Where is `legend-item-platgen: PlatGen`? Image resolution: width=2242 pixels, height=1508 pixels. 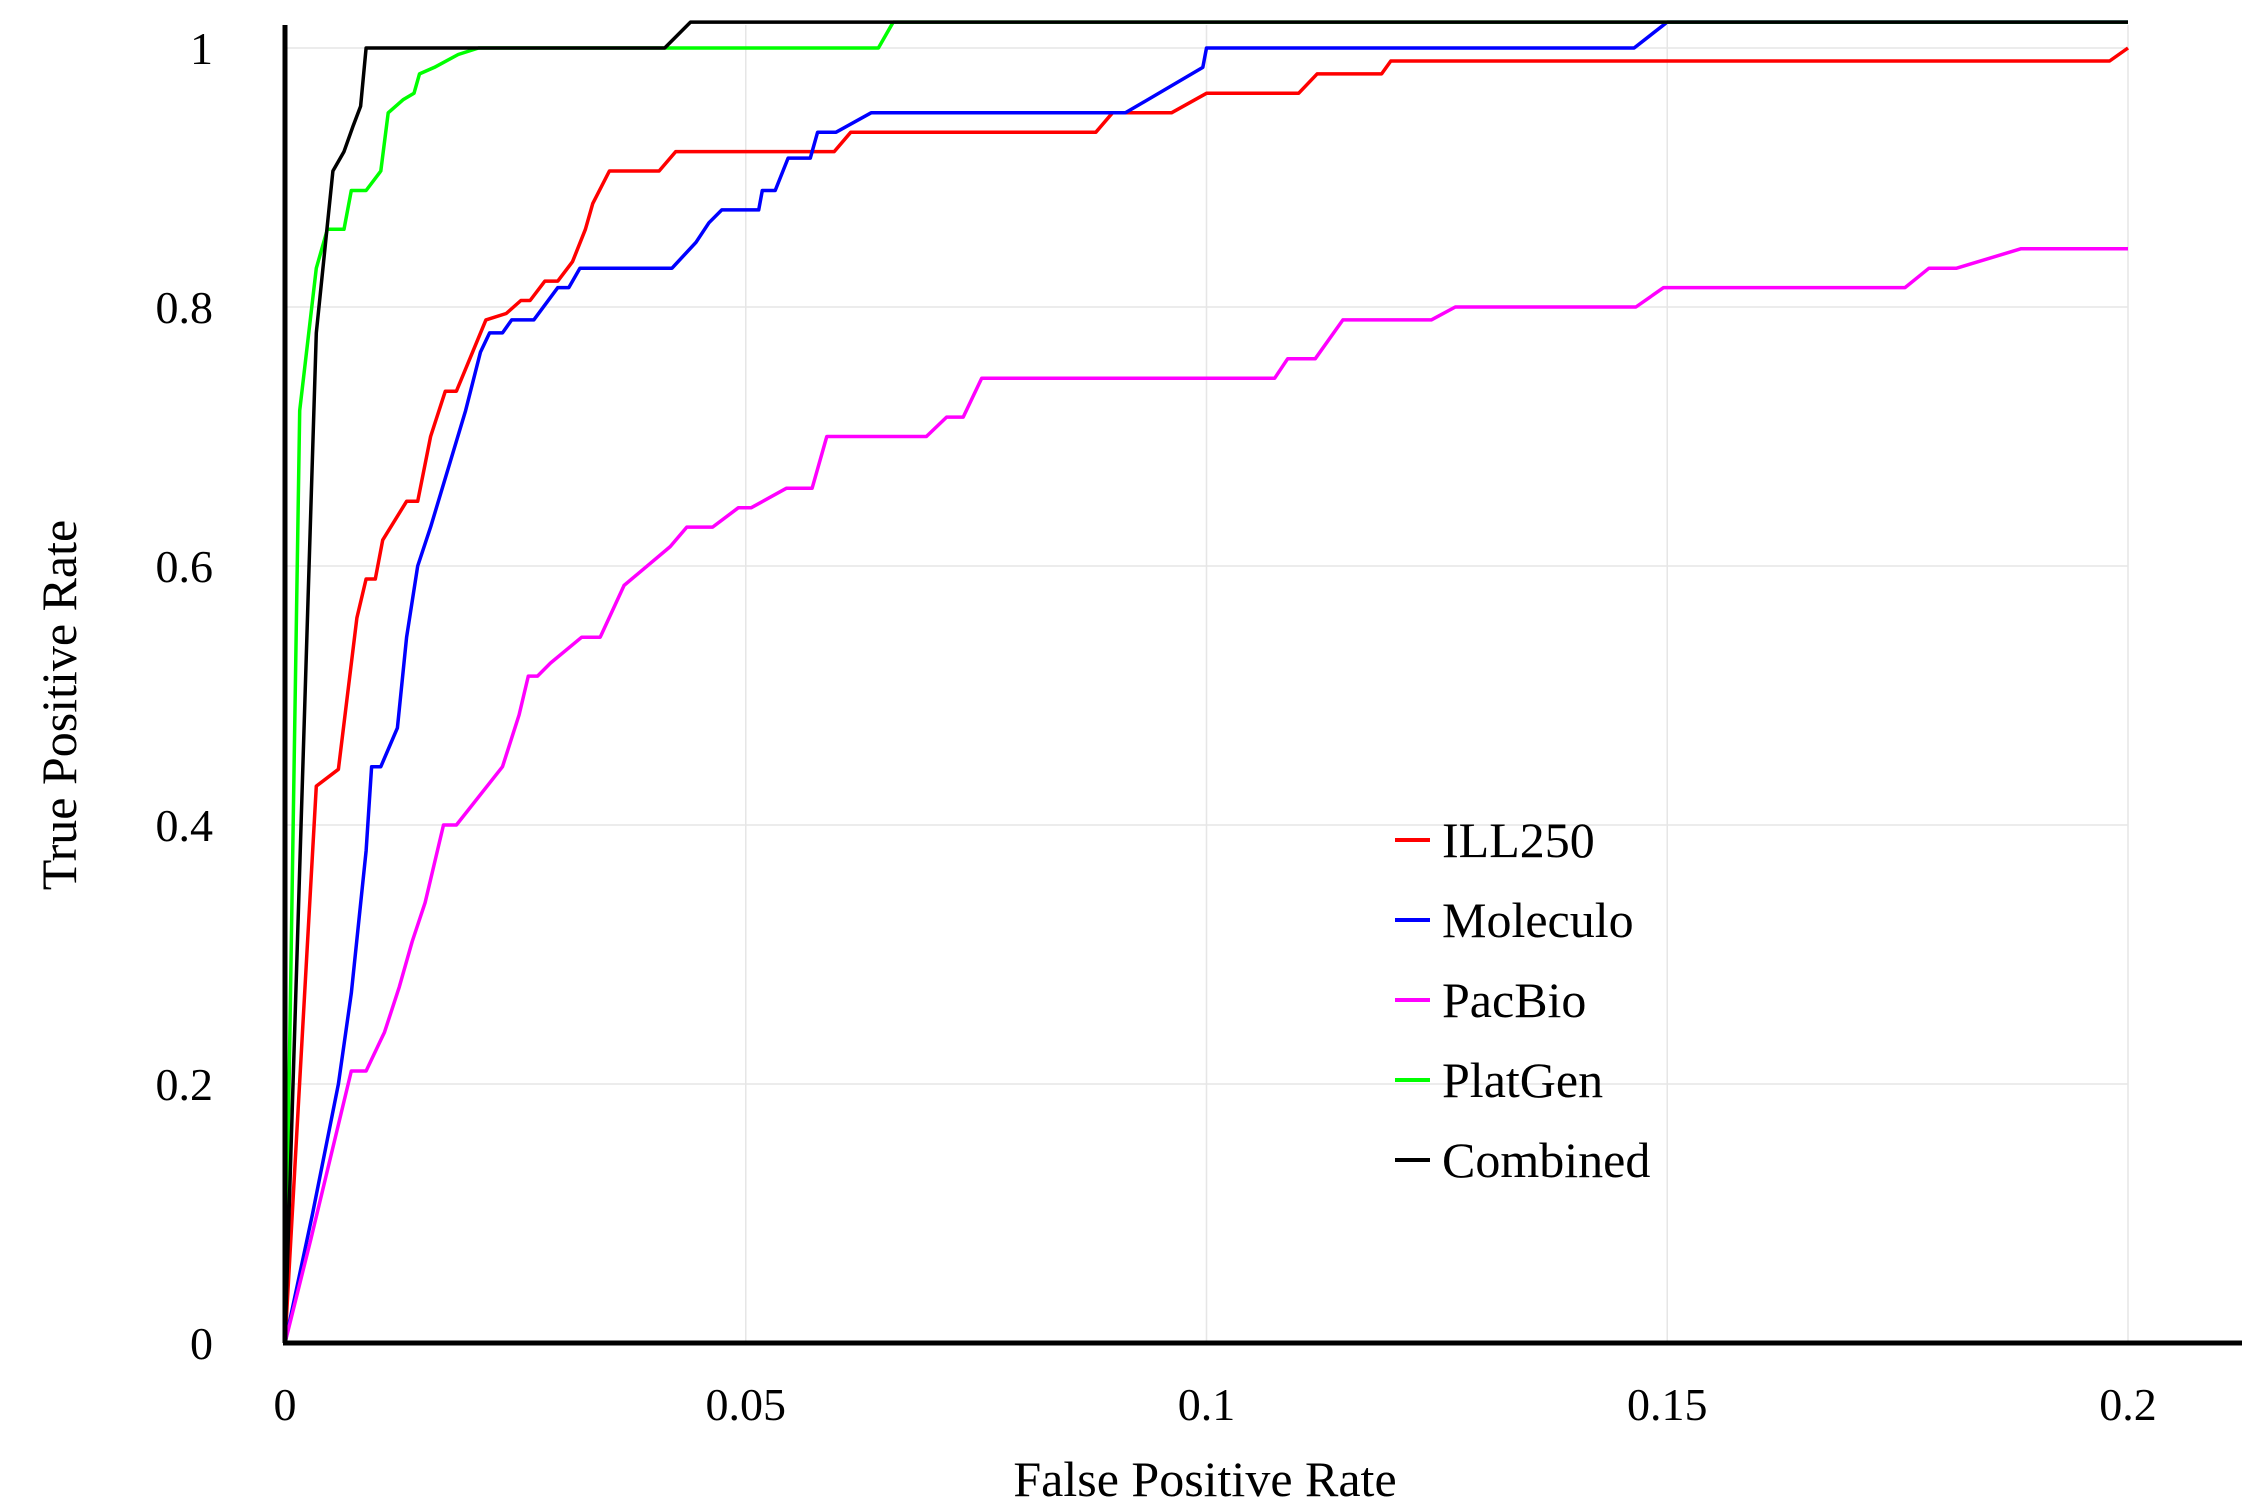 legend-item-platgen: PlatGen is located at coordinates (1499, 1080).